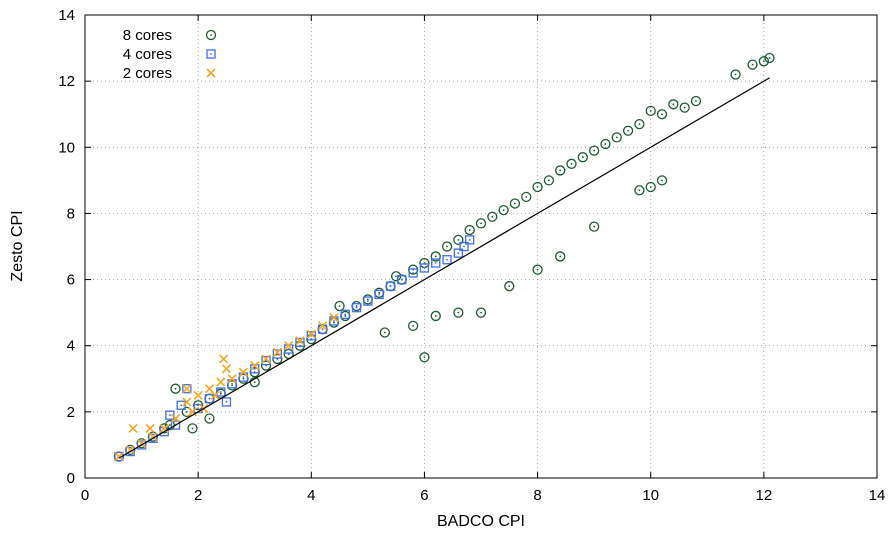 The image size is (889, 536). What do you see at coordinates (877, 495) in the screenshot?
I see `x-tick-label: 14` at bounding box center [877, 495].